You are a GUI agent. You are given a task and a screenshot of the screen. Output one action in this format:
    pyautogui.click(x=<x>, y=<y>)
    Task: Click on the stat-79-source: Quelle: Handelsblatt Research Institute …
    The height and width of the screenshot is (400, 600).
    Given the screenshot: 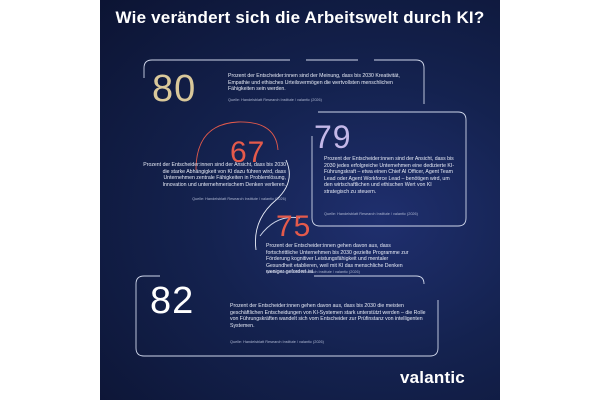 What is the action you would take?
    pyautogui.click(x=371, y=214)
    